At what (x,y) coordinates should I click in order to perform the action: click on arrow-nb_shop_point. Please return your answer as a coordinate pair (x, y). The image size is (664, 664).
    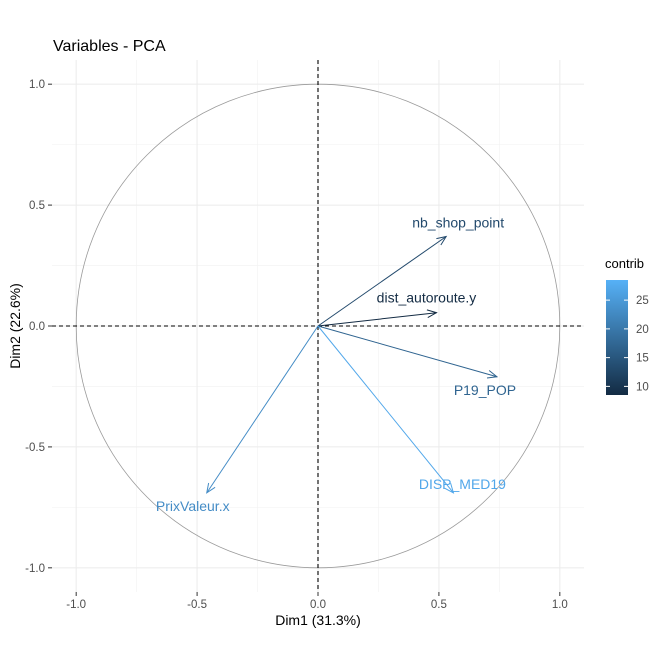
    Looking at the image, I should click on (382, 281).